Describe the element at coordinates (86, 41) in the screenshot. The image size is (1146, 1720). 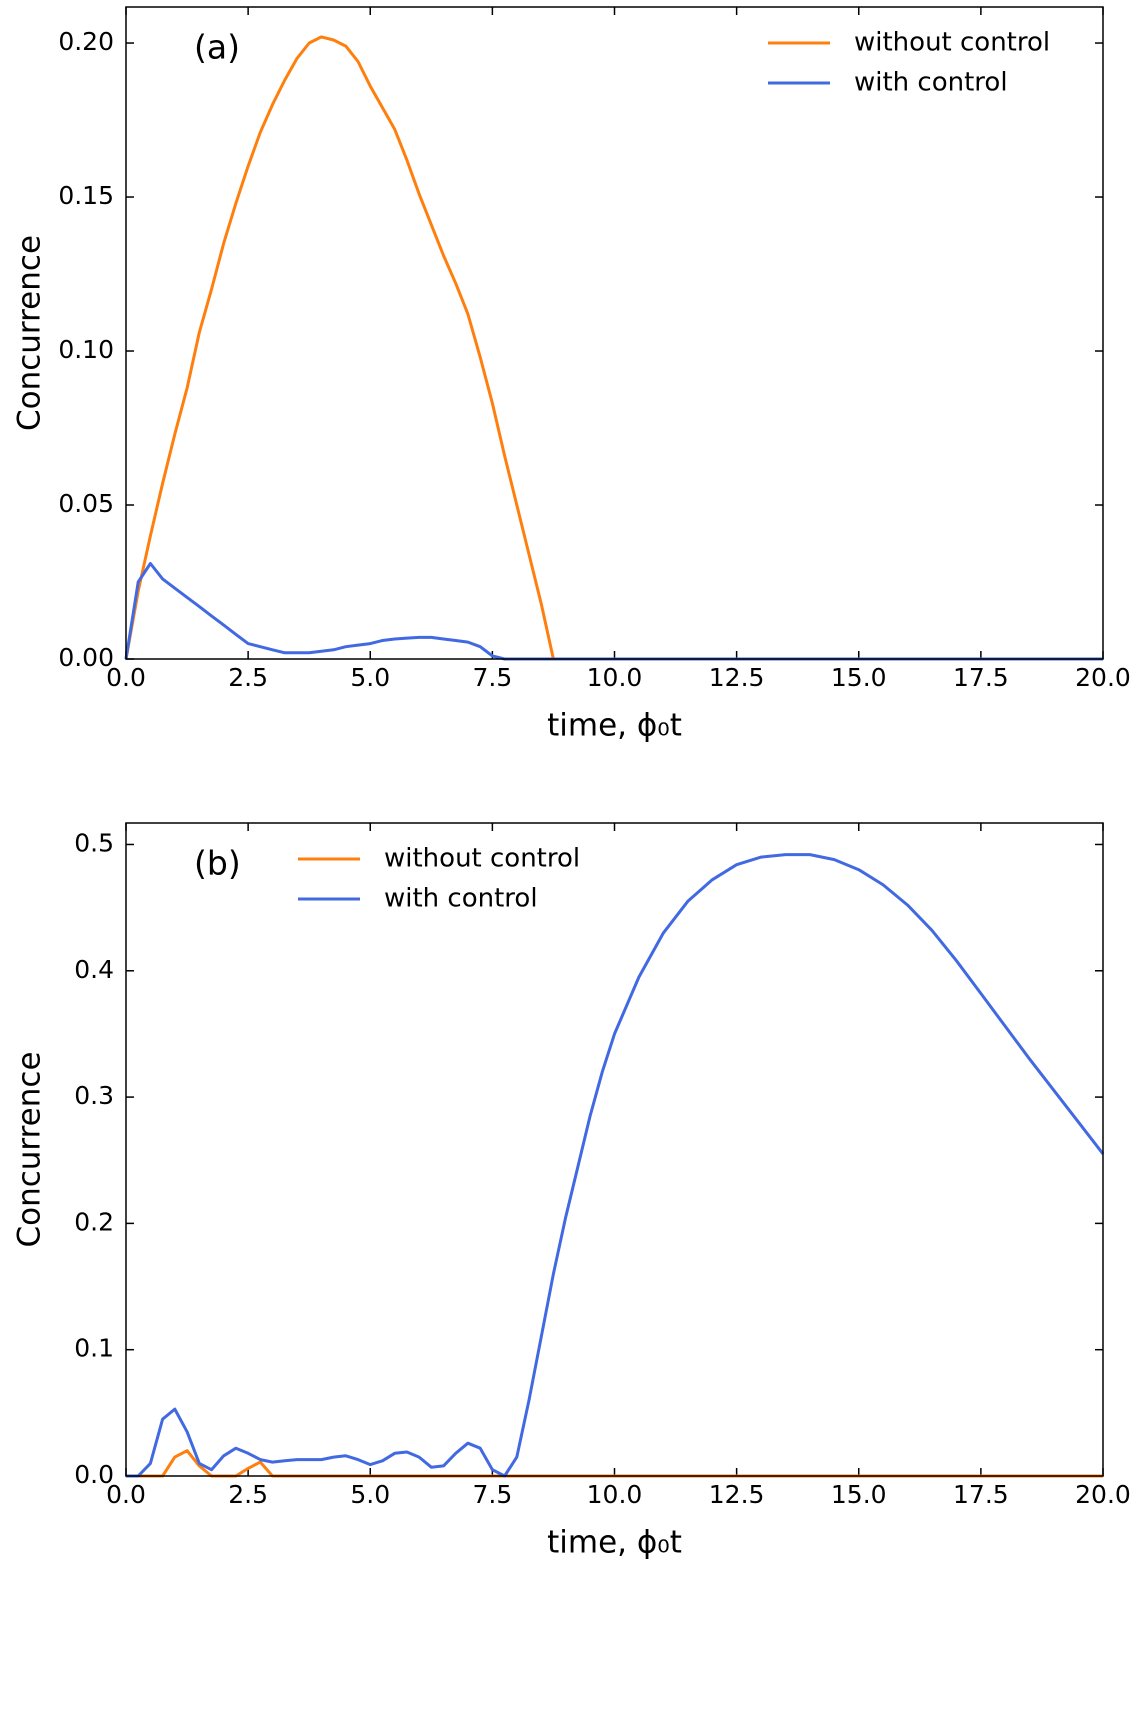
I see `y-tick-label: 0.20` at that location.